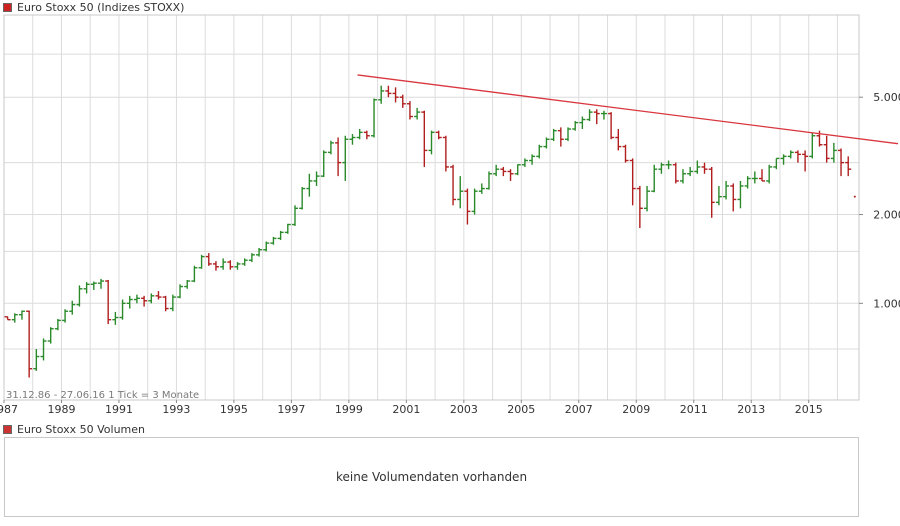  What do you see at coordinates (349, 409) in the screenshot?
I see `x-tick-label: 1999` at bounding box center [349, 409].